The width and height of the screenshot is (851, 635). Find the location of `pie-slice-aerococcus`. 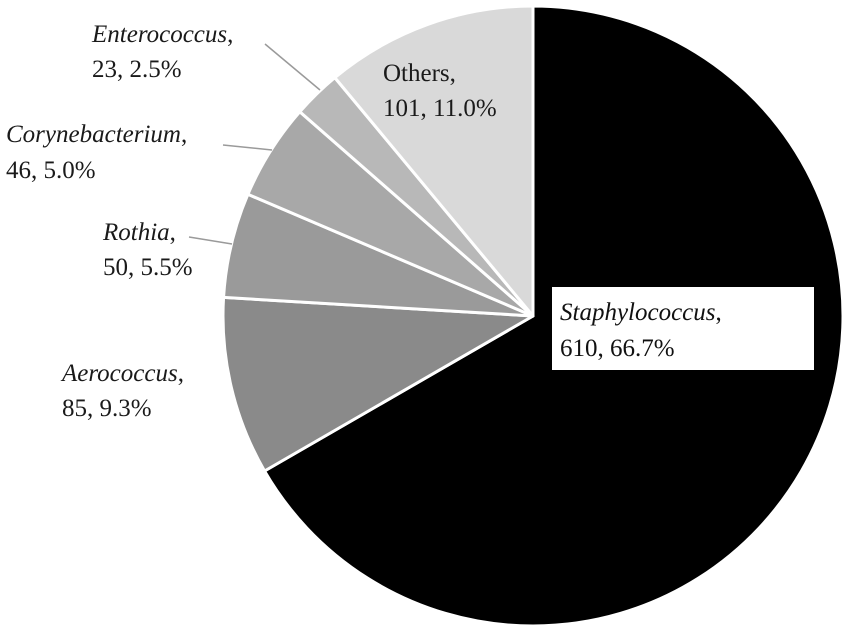

pie-slice-aerococcus is located at coordinates (378, 384).